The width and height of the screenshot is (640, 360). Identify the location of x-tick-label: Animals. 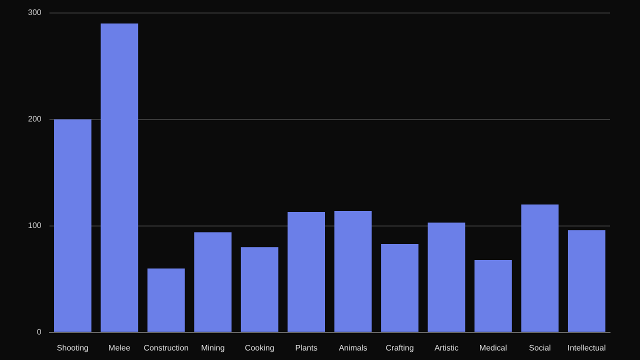
(353, 347).